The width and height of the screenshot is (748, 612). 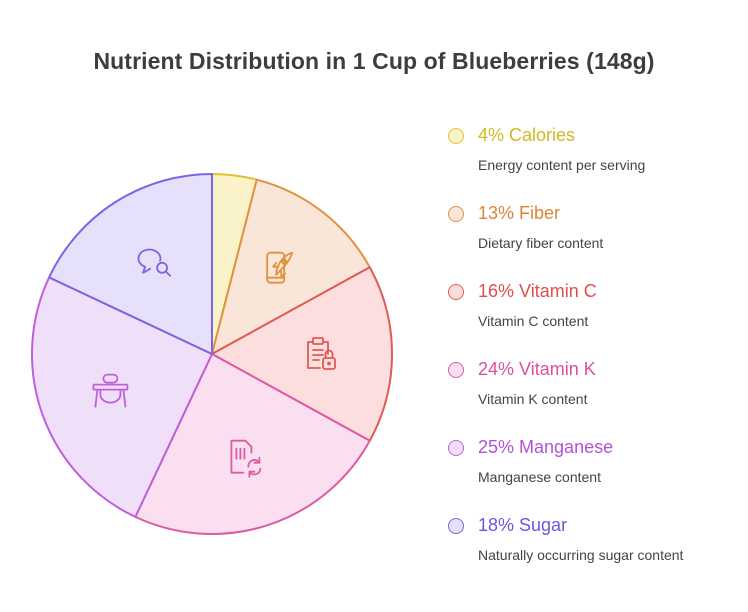 I want to click on legend-label: 16% Vitamin C, so click(x=537, y=291).